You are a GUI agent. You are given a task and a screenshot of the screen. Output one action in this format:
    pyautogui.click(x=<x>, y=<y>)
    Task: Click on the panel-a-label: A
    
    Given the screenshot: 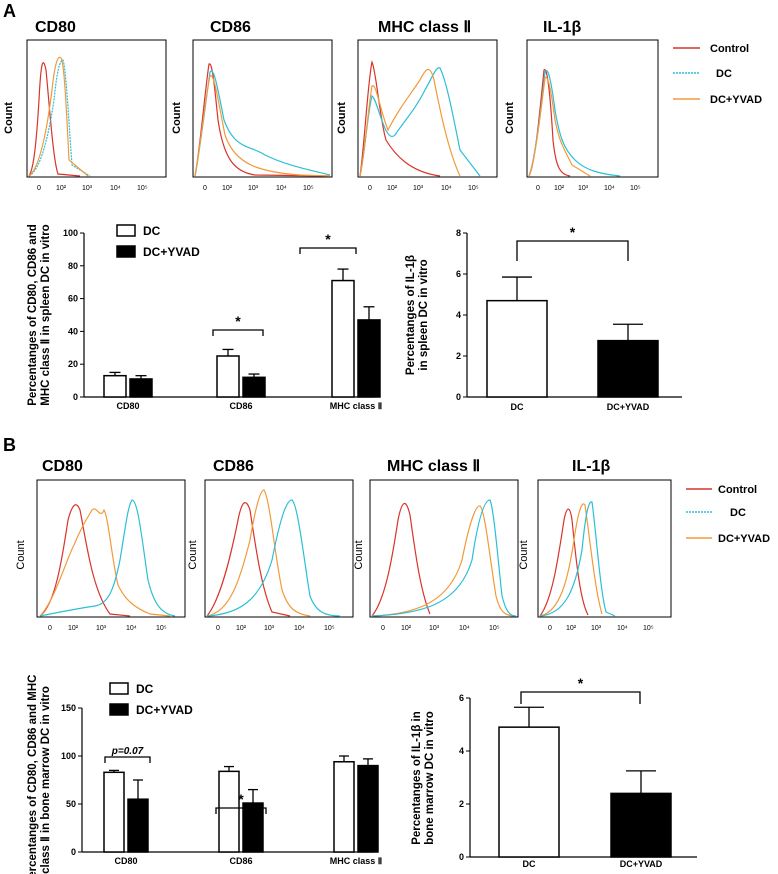 What is the action you would take?
    pyautogui.click(x=9, y=11)
    